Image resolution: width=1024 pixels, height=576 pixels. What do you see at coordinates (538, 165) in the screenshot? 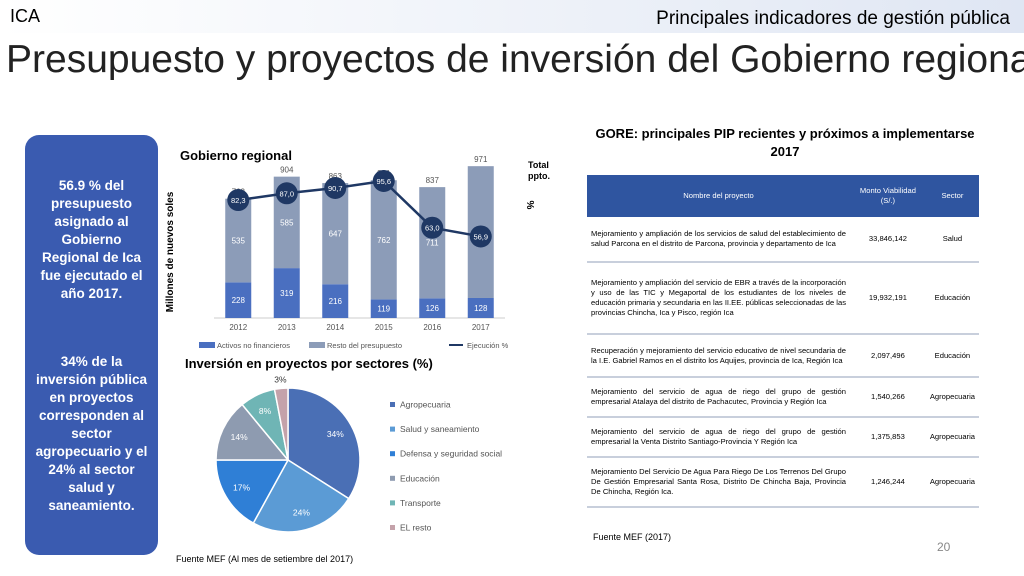
I see `annotation-line: Total` at bounding box center [538, 165].